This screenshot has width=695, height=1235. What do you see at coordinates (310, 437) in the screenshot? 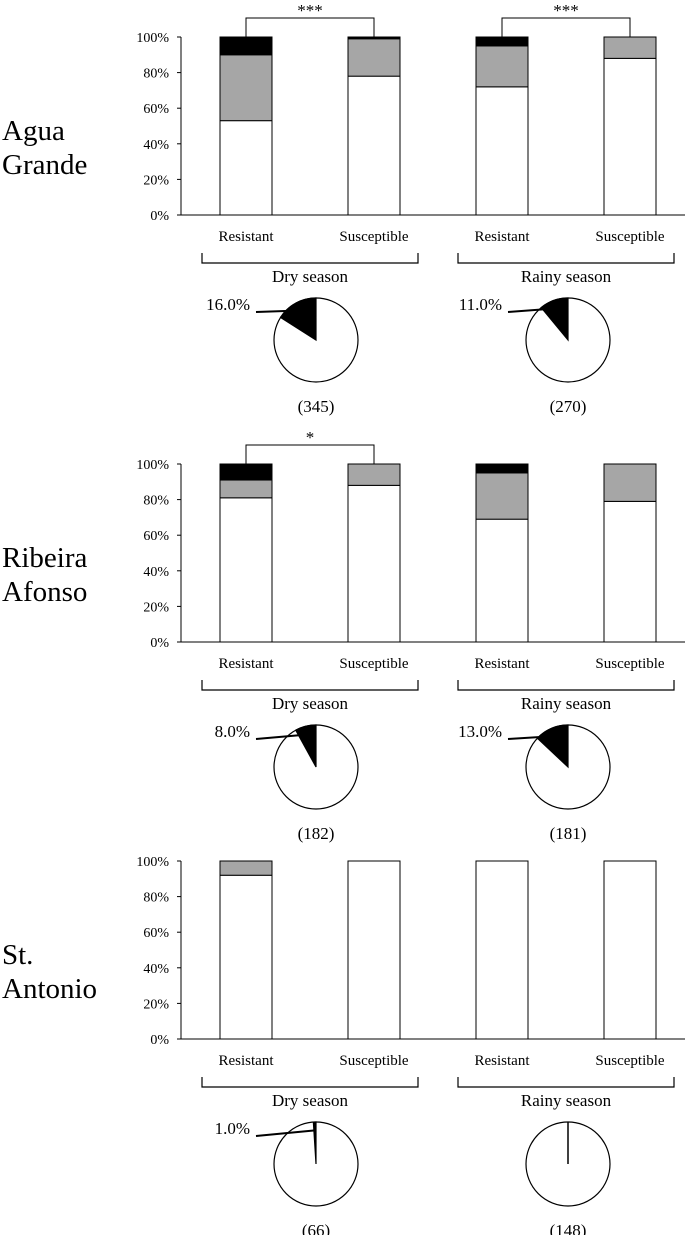
I see `significance-marker: *` at bounding box center [310, 437].